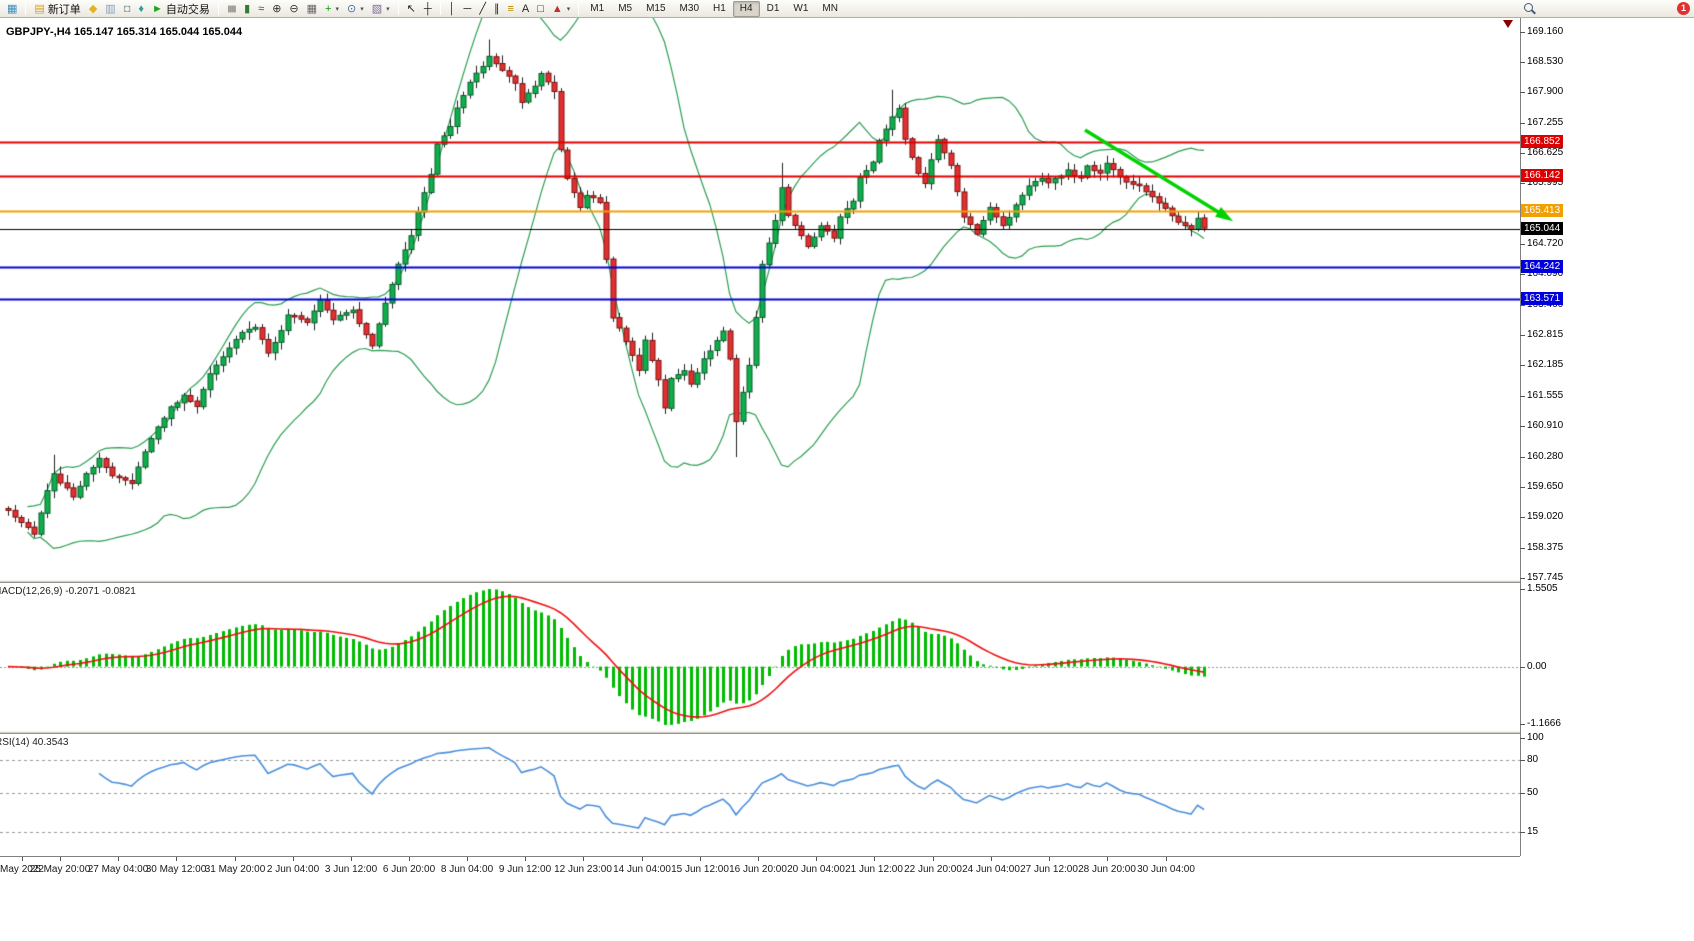  What do you see at coordinates (597, 8) in the screenshot?
I see `timeframe-m1-button: M1` at bounding box center [597, 8].